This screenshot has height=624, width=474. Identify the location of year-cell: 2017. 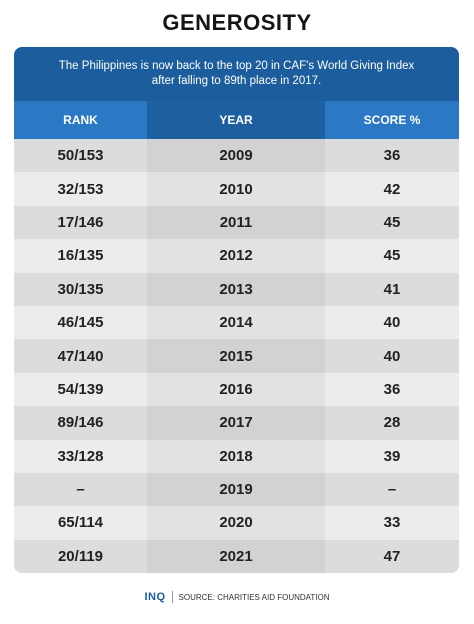
(236, 423).